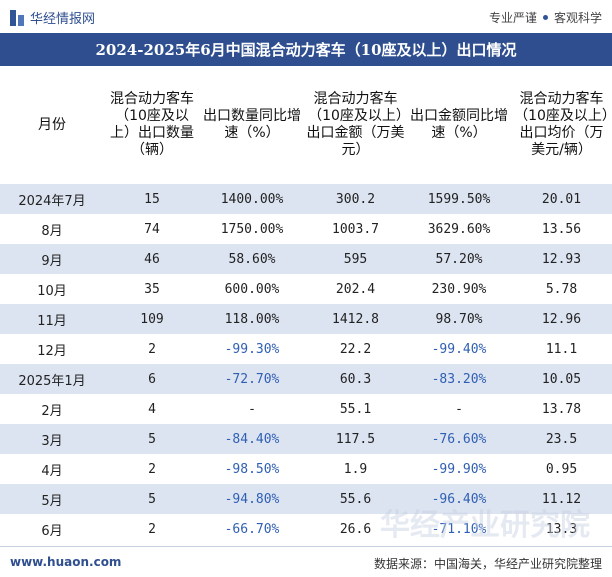 The width and height of the screenshot is (612, 577). What do you see at coordinates (561, 349) in the screenshot?
I see `cell-price: 11.1` at bounding box center [561, 349].